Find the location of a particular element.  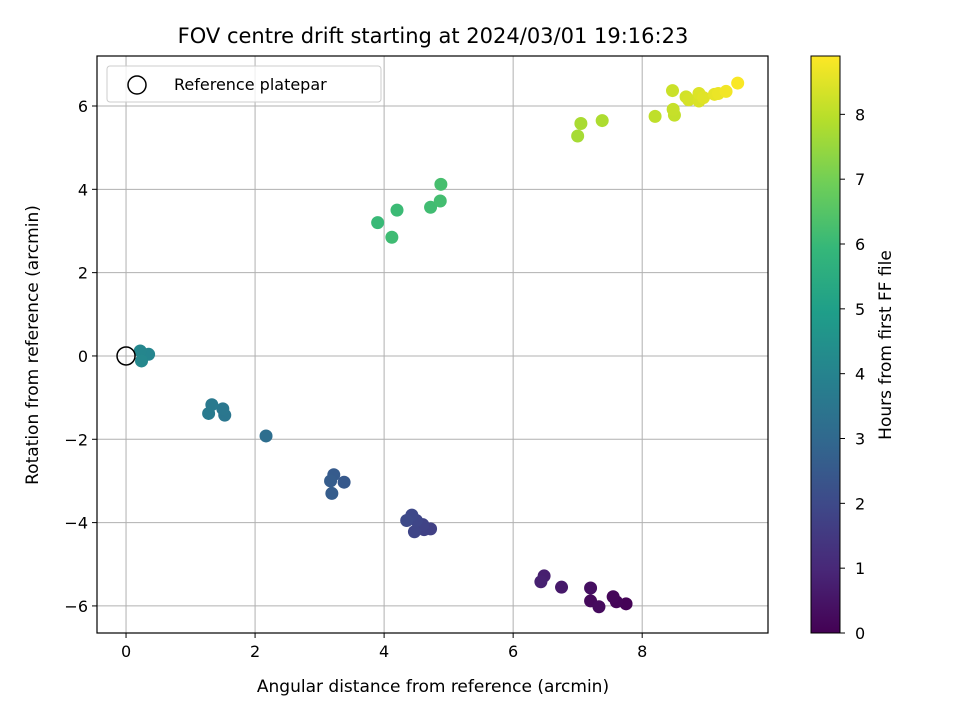

y-tick-label: −2 is located at coordinates (76, 439).